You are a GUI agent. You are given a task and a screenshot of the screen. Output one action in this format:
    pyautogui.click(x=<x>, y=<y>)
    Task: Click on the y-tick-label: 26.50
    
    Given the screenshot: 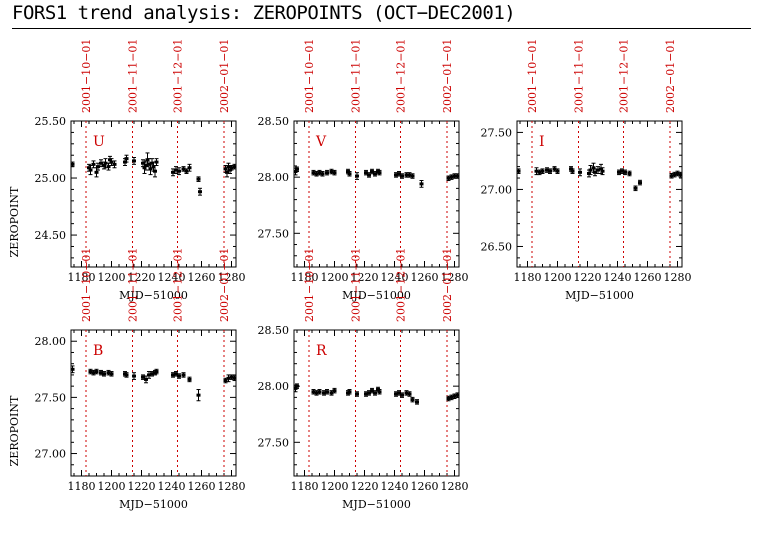 What is the action you would take?
    pyautogui.click(x=497, y=246)
    